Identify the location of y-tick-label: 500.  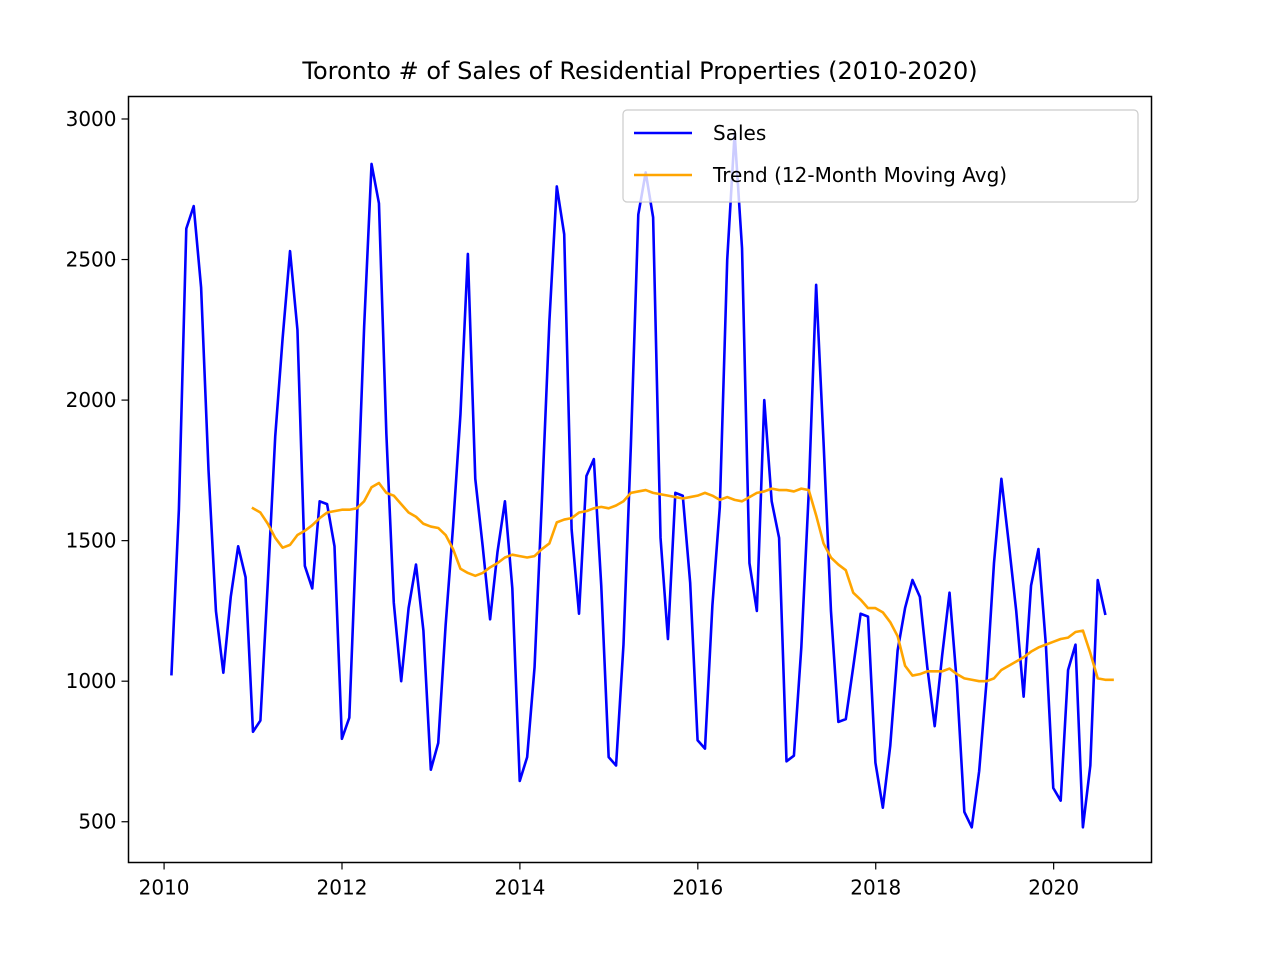
(97, 822).